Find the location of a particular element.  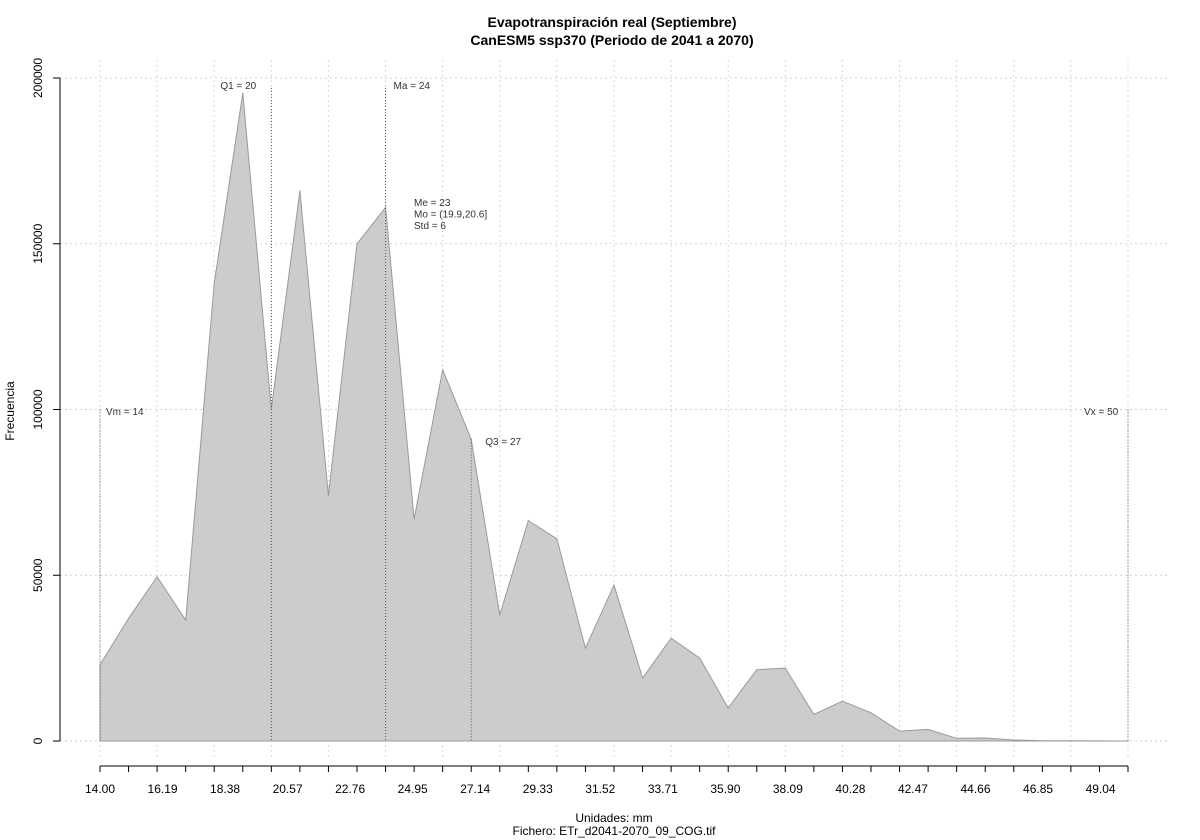

y-tick-label: 100000 is located at coordinates (38, 409).